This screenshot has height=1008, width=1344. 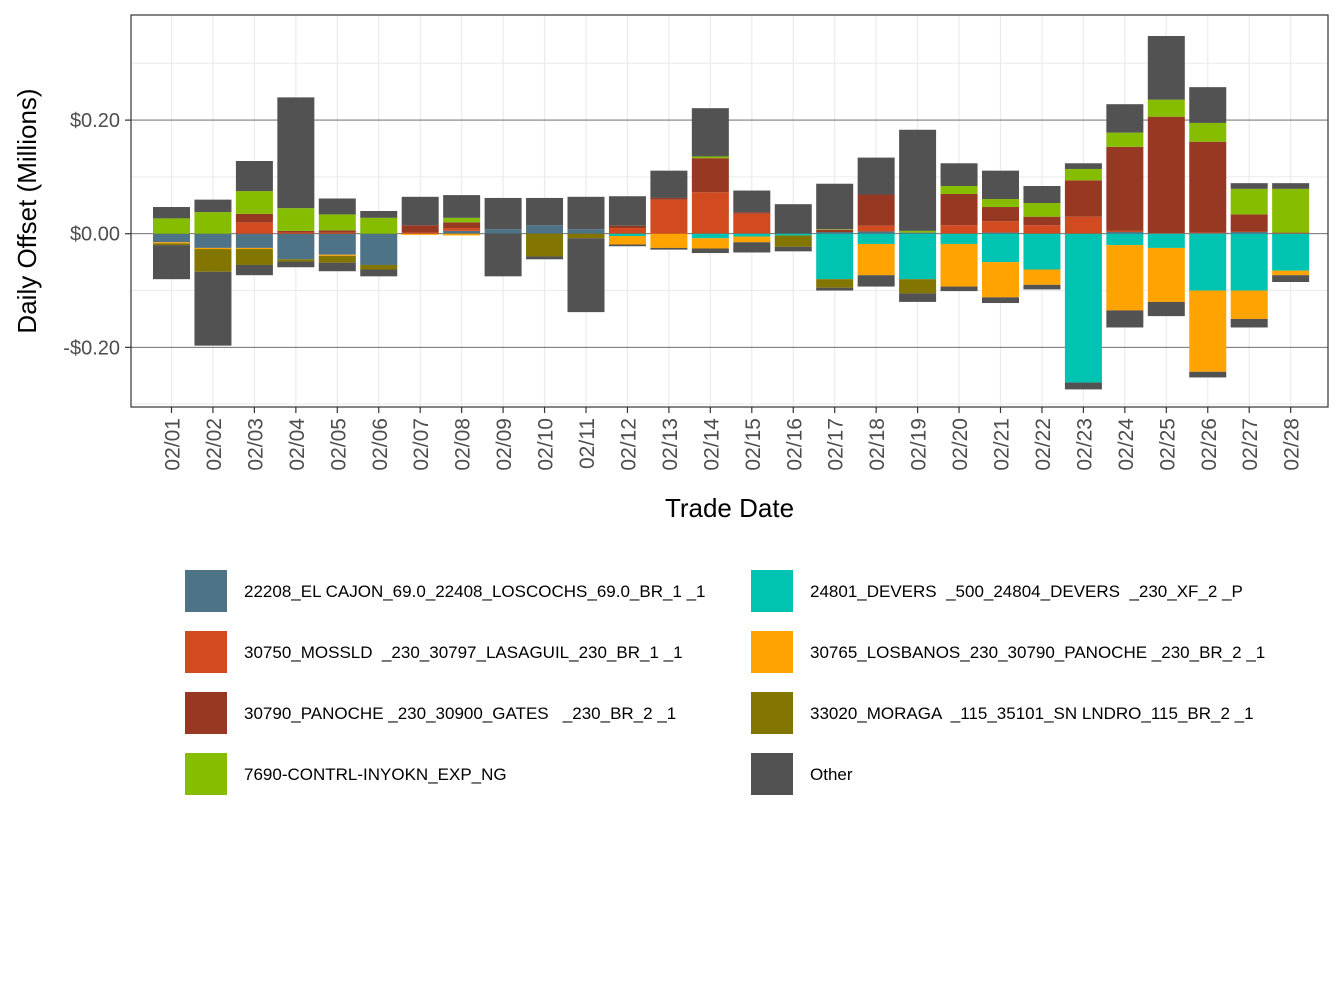 What do you see at coordinates (375, 774) in the screenshot?
I see `legend-label: 7690-CONTRL-INYOKN_EXP_NG` at bounding box center [375, 774].